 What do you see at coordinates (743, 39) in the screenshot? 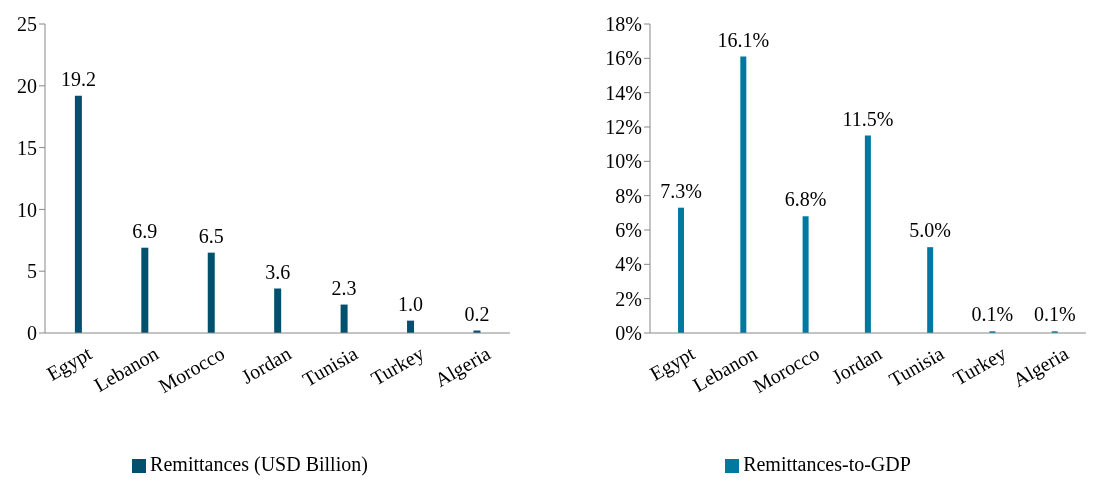
I see `data-label: 16.1%` at bounding box center [743, 39].